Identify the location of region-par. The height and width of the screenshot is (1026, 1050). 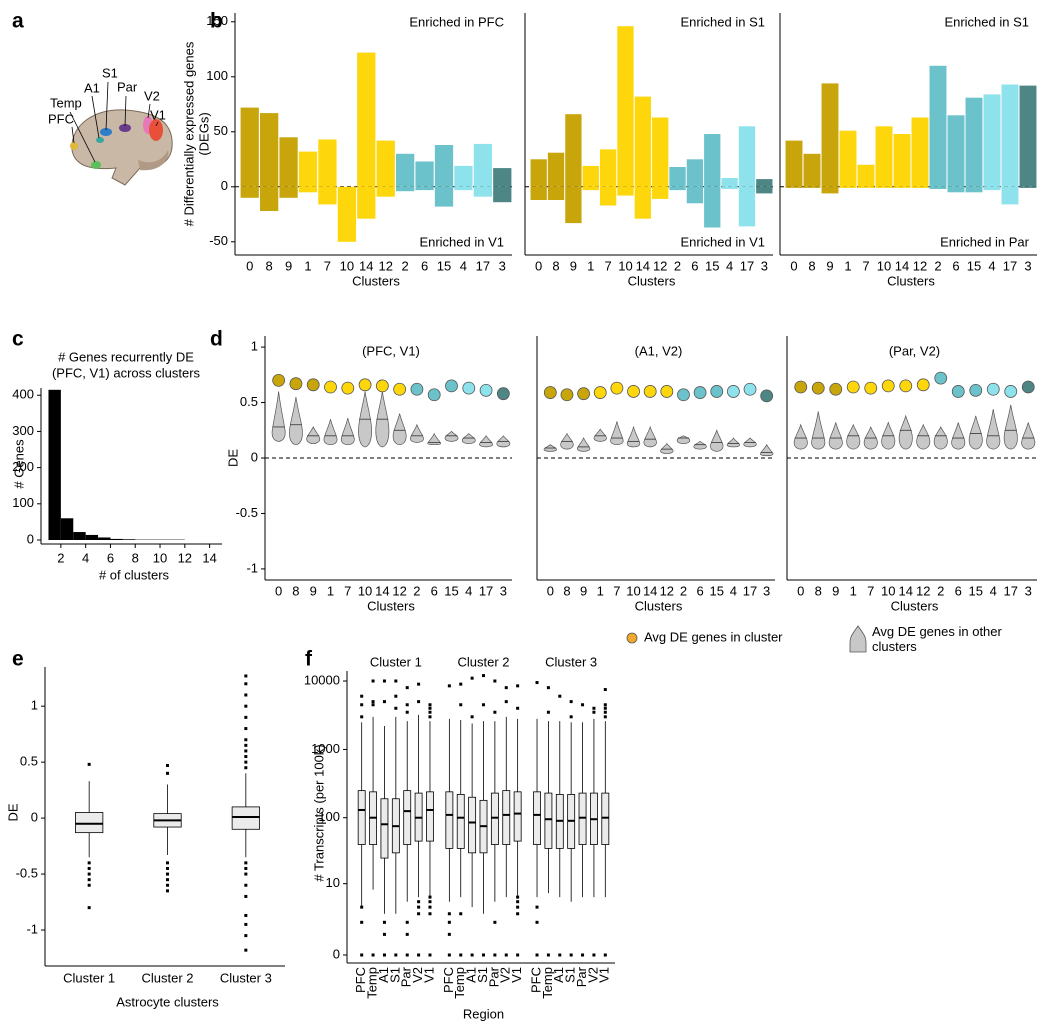
(125, 128).